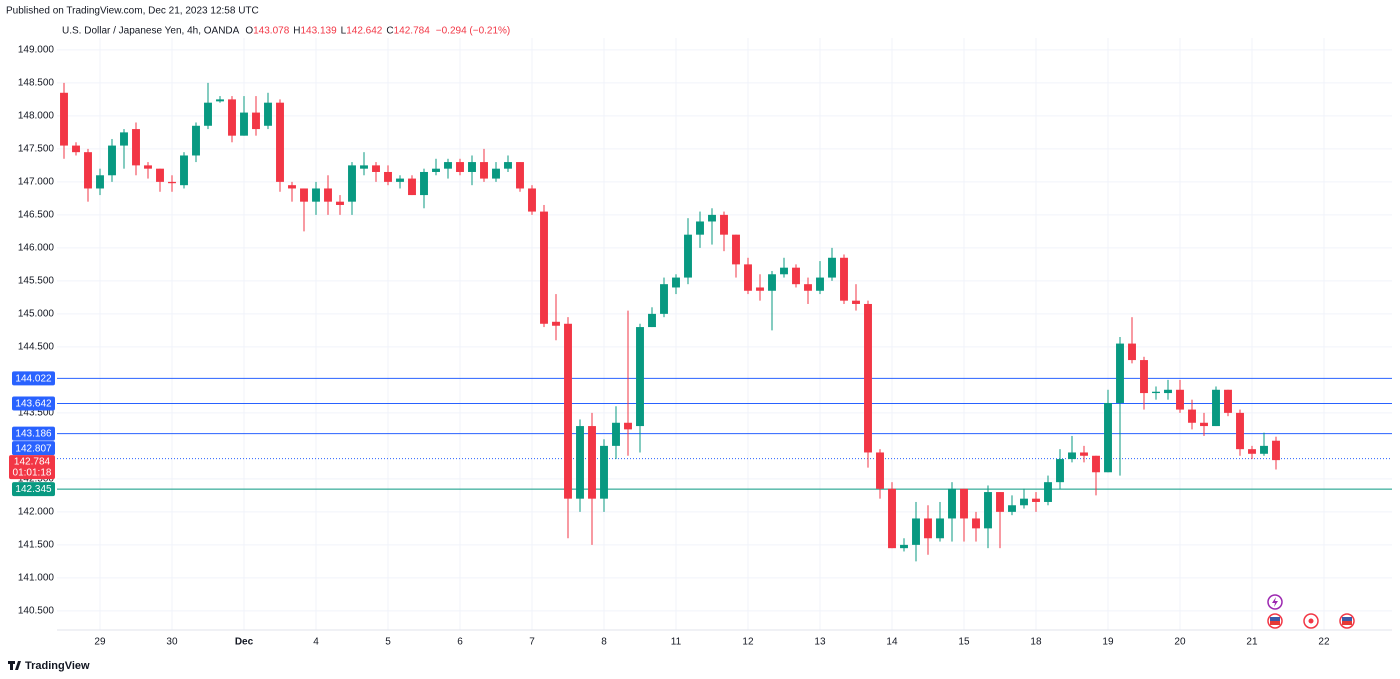 The width and height of the screenshot is (1400, 679). I want to click on x-tick-label: 18, so click(1036, 642).